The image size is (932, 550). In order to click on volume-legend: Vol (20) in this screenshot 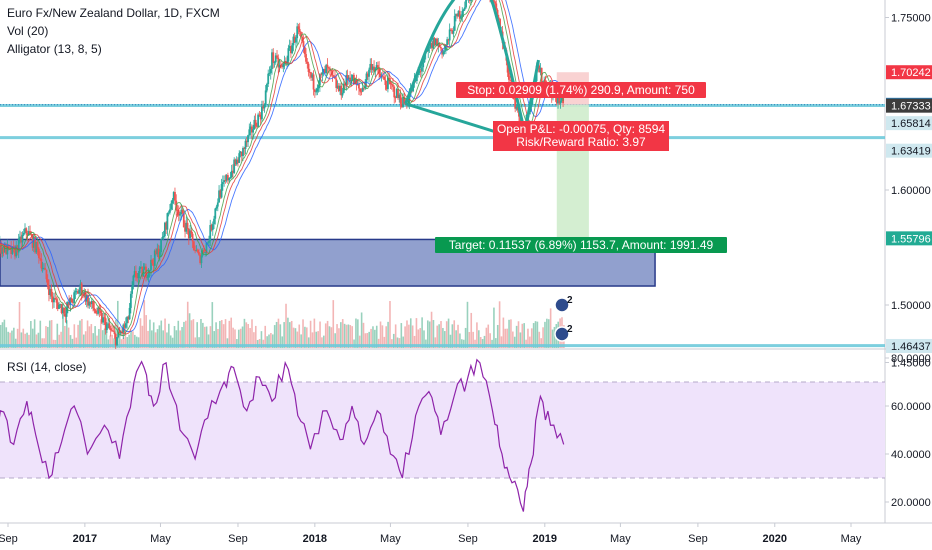, I will do `click(28, 31)`.